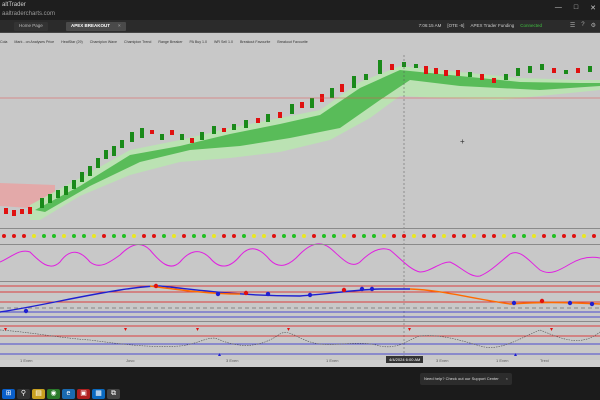 The height and width of the screenshot is (400, 600). I want to click on store-icon: ▦, so click(98, 394).